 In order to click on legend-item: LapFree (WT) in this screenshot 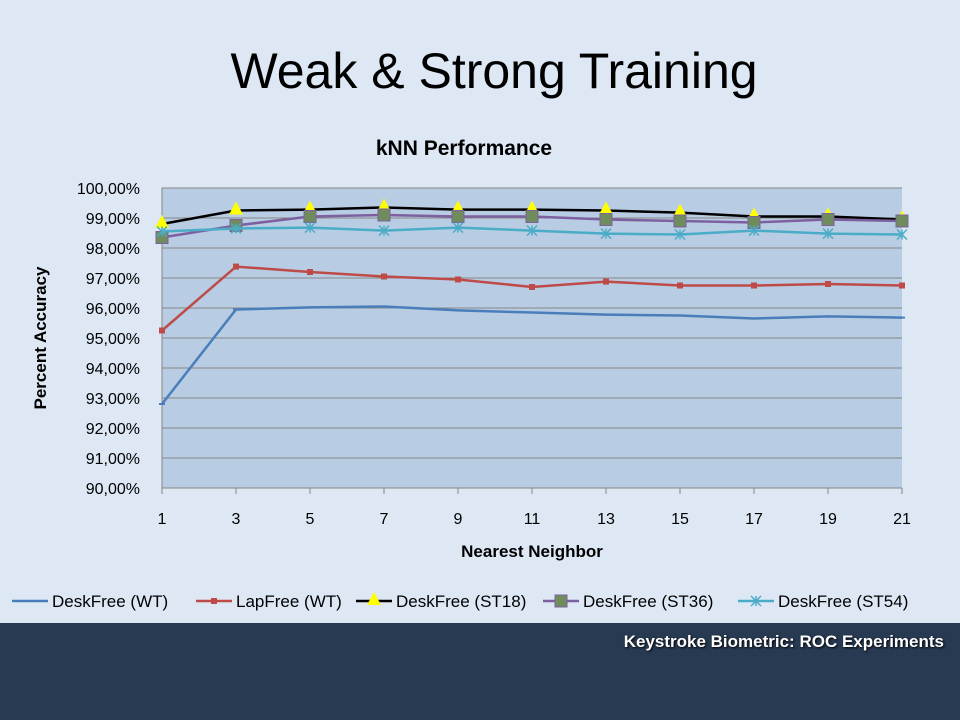, I will do `click(269, 601)`.